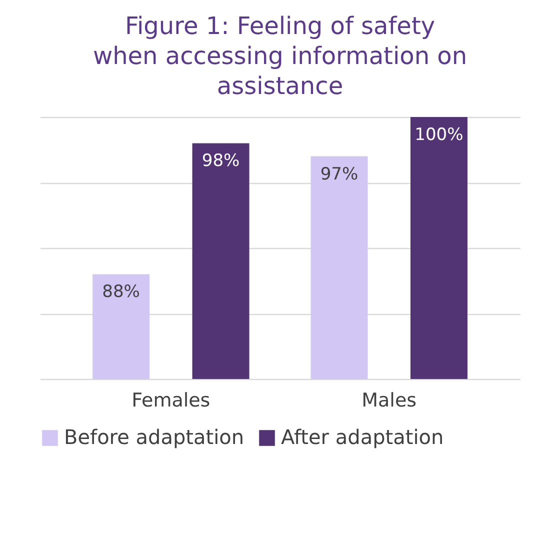 Image resolution: width=549 pixels, height=538 pixels. I want to click on data-label: 97%, so click(339, 174).